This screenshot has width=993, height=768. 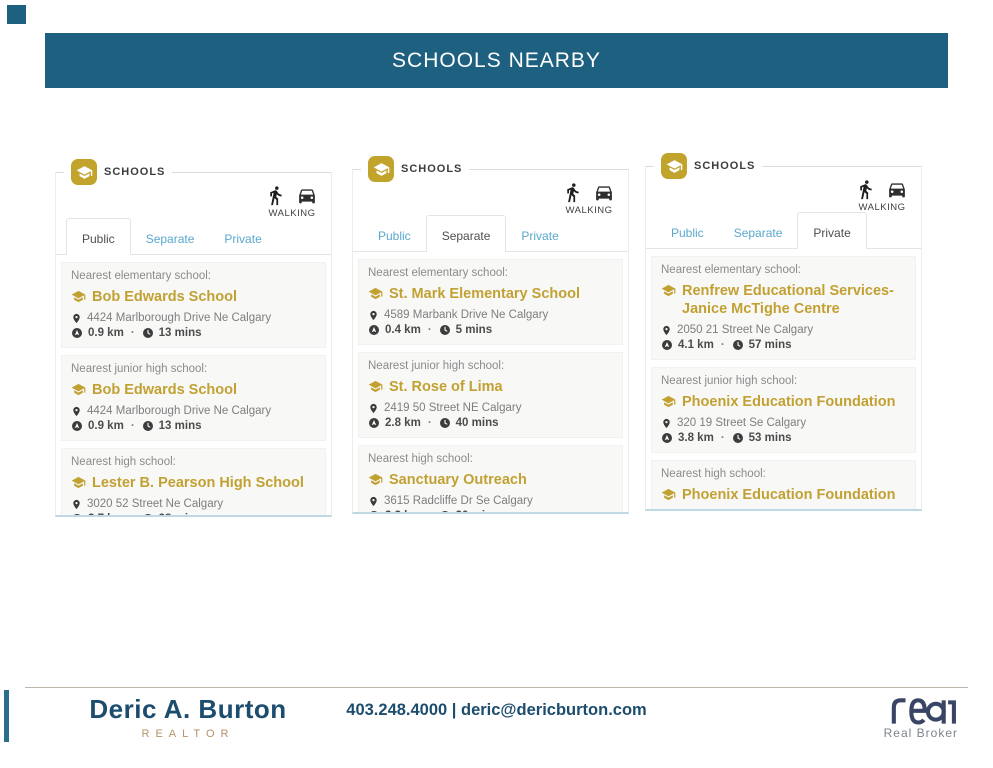 I want to click on brokerage-name: Real Broker, so click(x=920, y=733).